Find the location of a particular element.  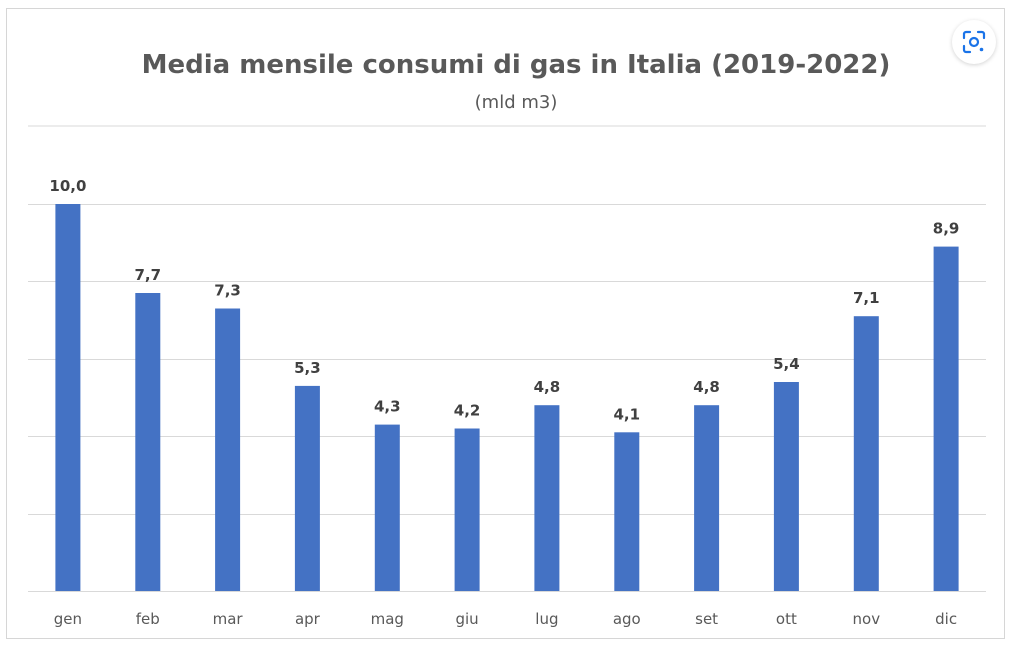

x-tick-label-ago: ago is located at coordinates (627, 619).